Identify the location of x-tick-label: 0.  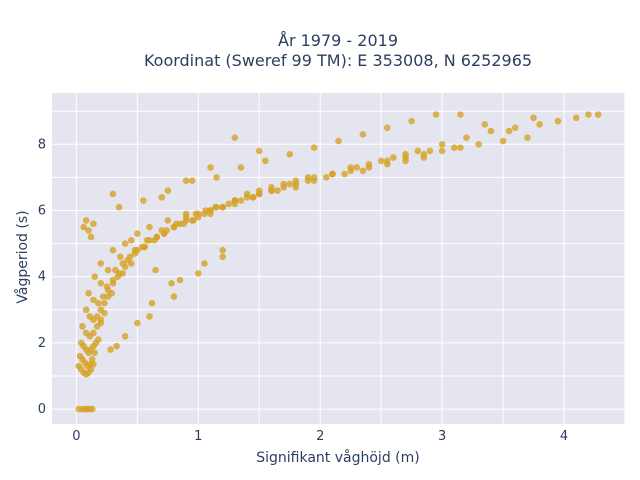
(76, 436).